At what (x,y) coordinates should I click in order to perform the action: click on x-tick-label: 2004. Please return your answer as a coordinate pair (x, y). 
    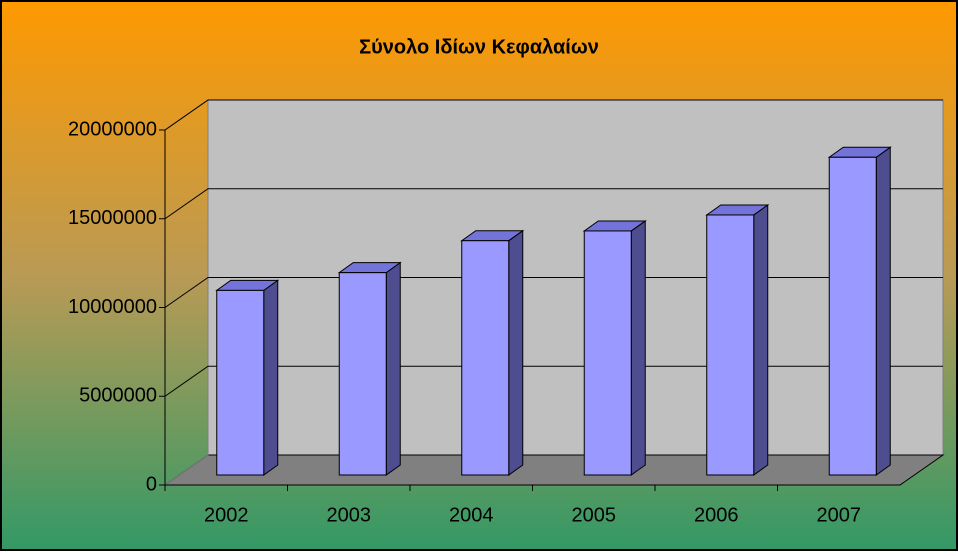
    Looking at the image, I should click on (471, 515).